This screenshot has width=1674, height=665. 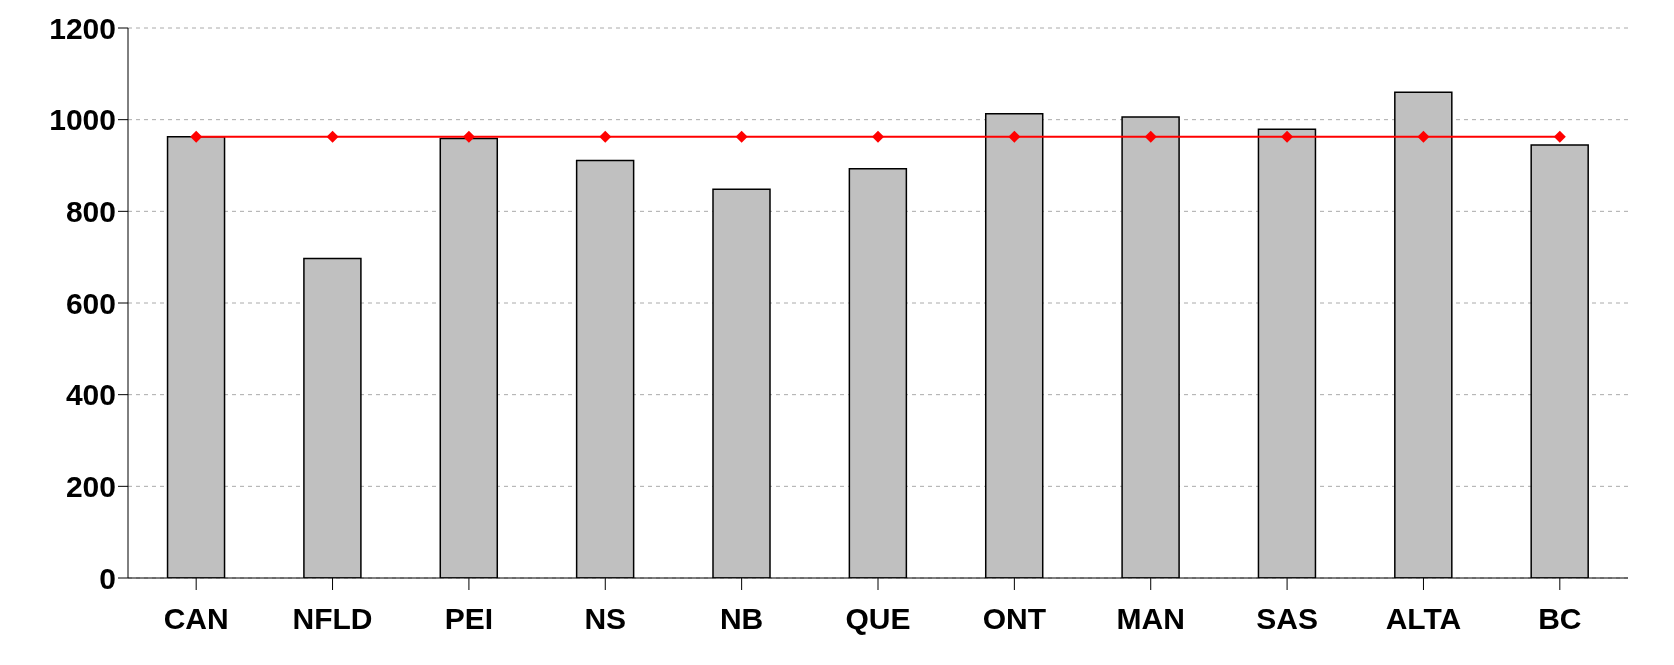 I want to click on y-tick-label: 600, so click(x=90, y=303).